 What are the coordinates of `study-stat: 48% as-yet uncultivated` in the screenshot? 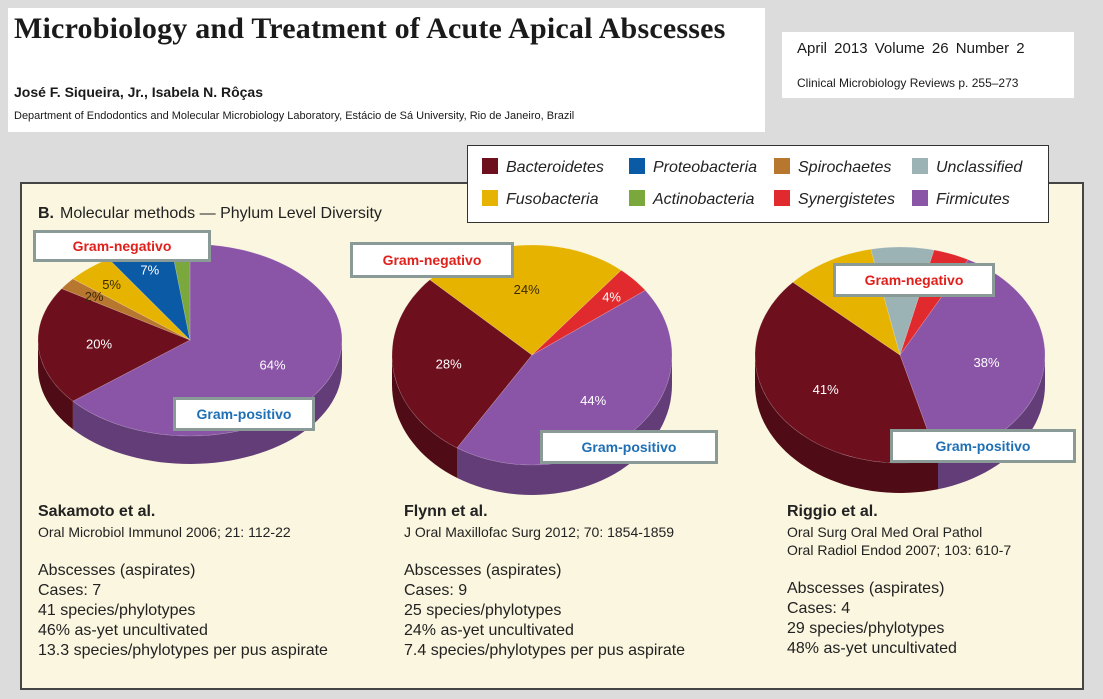 It's located at (872, 648).